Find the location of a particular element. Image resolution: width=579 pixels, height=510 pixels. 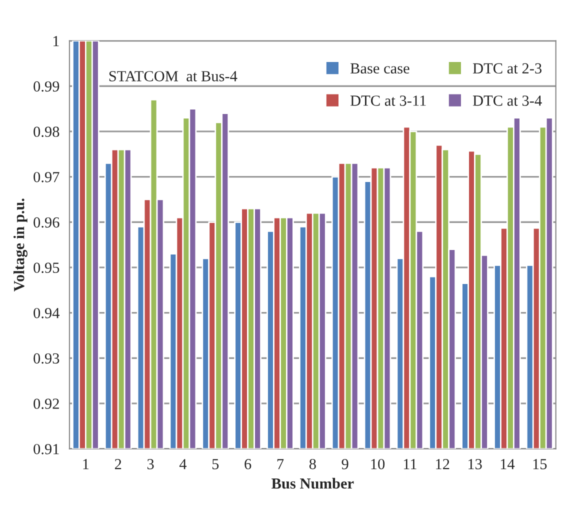

x-tick-label: 3 is located at coordinates (150, 464).